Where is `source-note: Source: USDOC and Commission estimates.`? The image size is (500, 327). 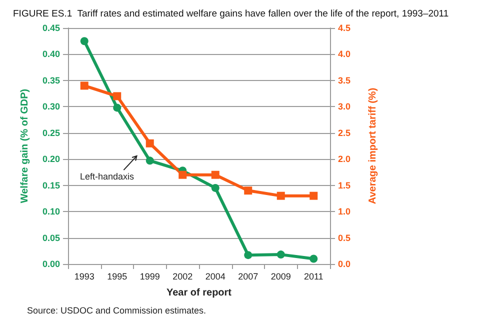 source-note: Source: USDOC and Commission estimates. is located at coordinates (116, 311).